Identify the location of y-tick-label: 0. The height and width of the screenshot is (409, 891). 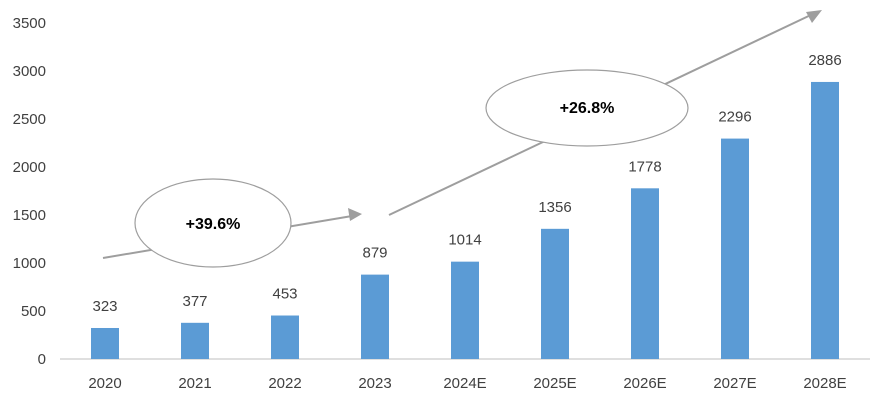
(42, 359).